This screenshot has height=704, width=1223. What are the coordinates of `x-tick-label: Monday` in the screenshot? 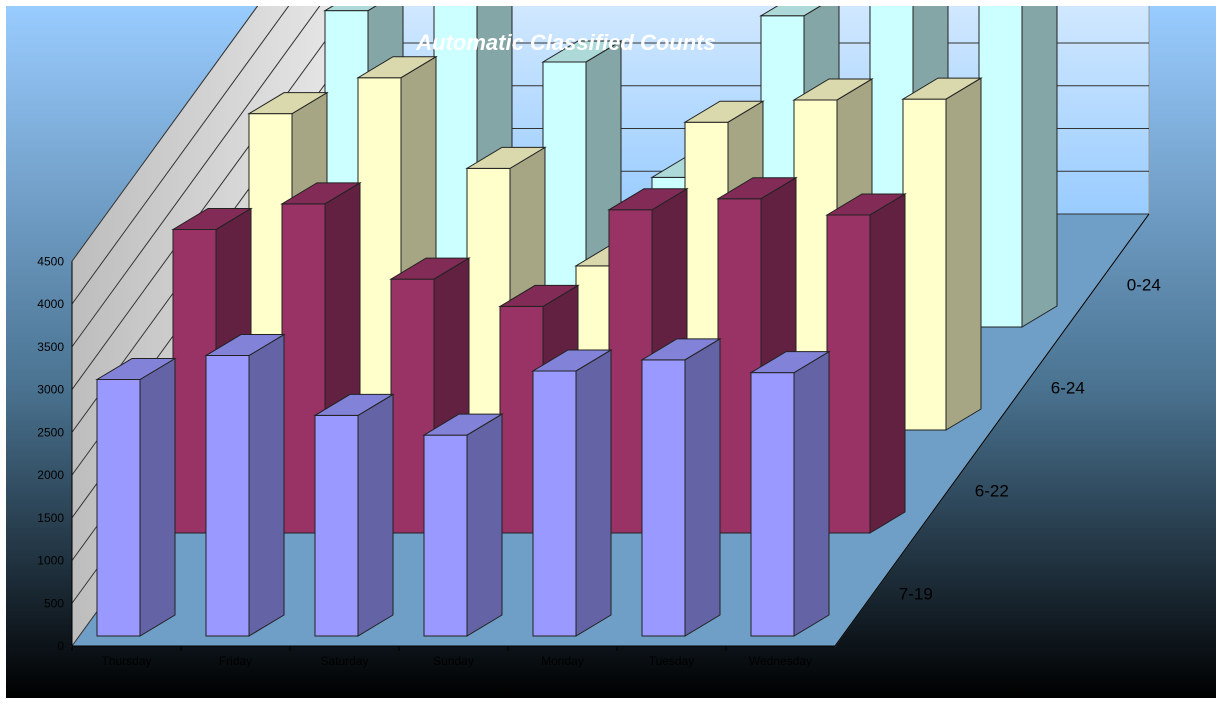 It's located at (562, 661).